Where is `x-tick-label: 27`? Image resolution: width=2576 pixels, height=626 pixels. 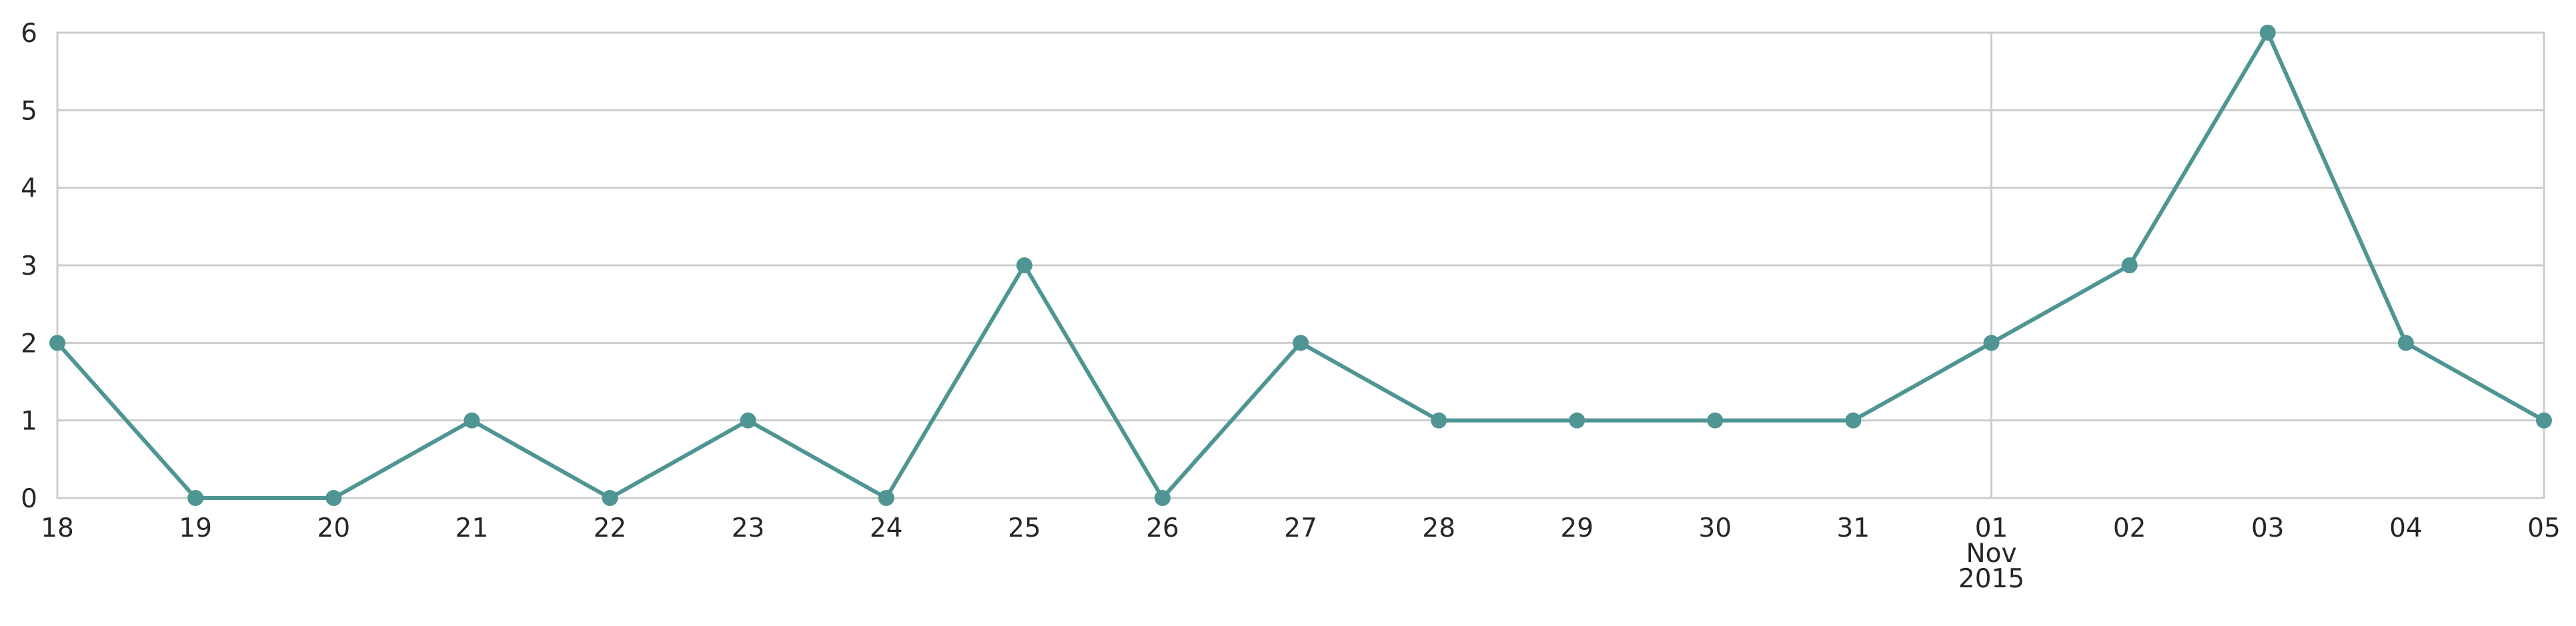 x-tick-label: 27 is located at coordinates (1300, 528).